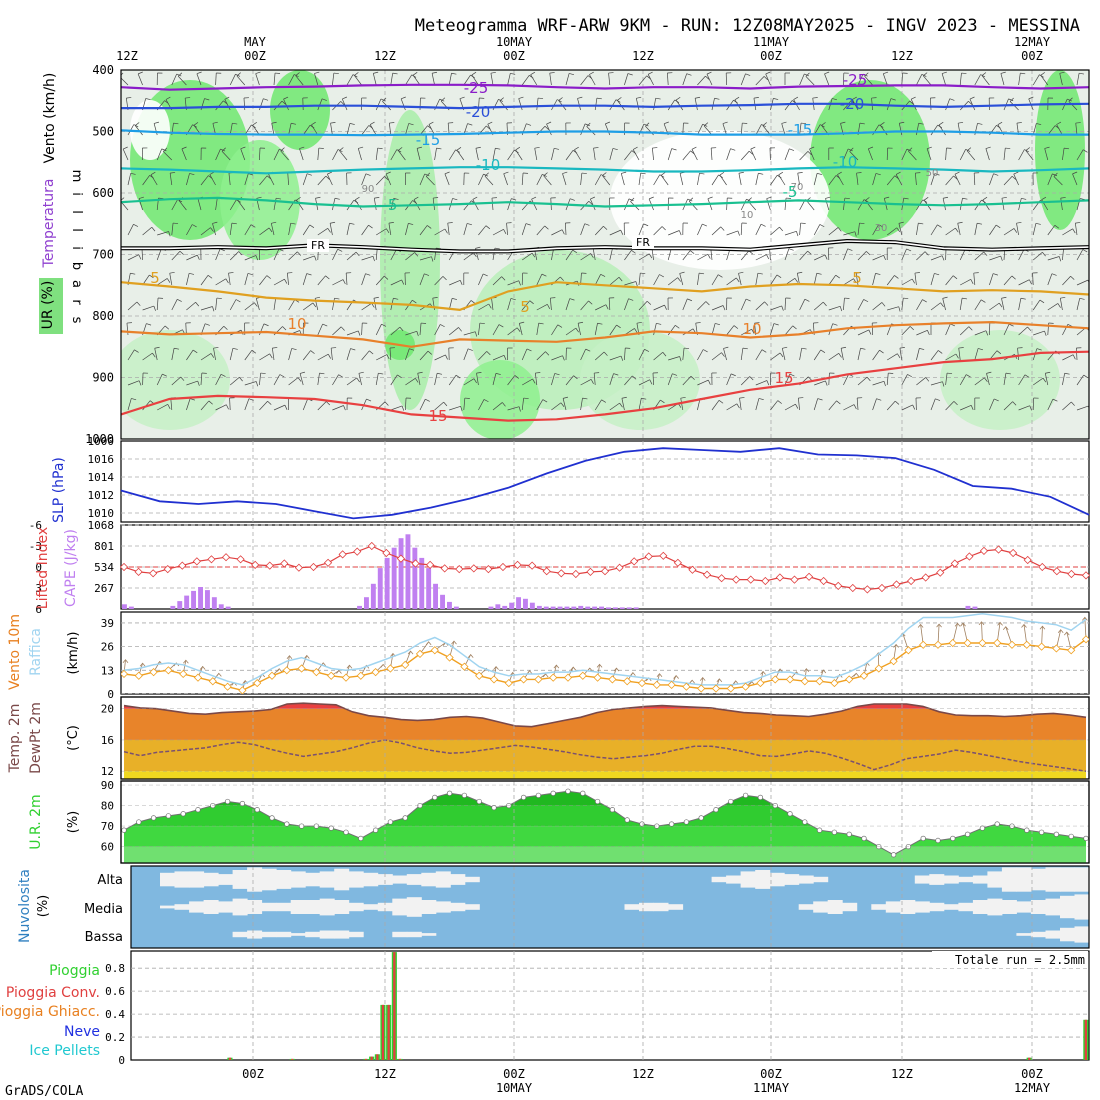  I want to click on slp-axis-label: SLP (hPa), so click(59, 490).